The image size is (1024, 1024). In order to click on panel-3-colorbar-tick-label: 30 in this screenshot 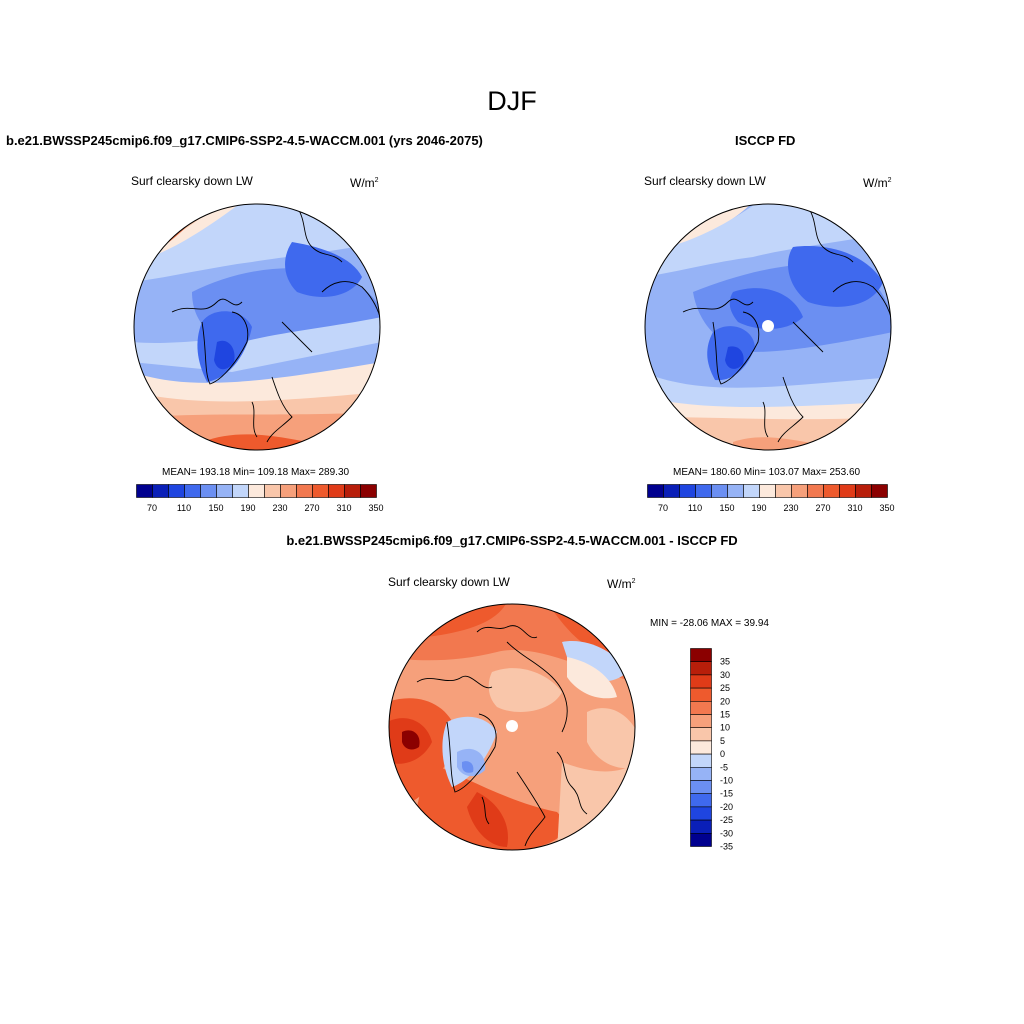, I will do `click(725, 675)`.